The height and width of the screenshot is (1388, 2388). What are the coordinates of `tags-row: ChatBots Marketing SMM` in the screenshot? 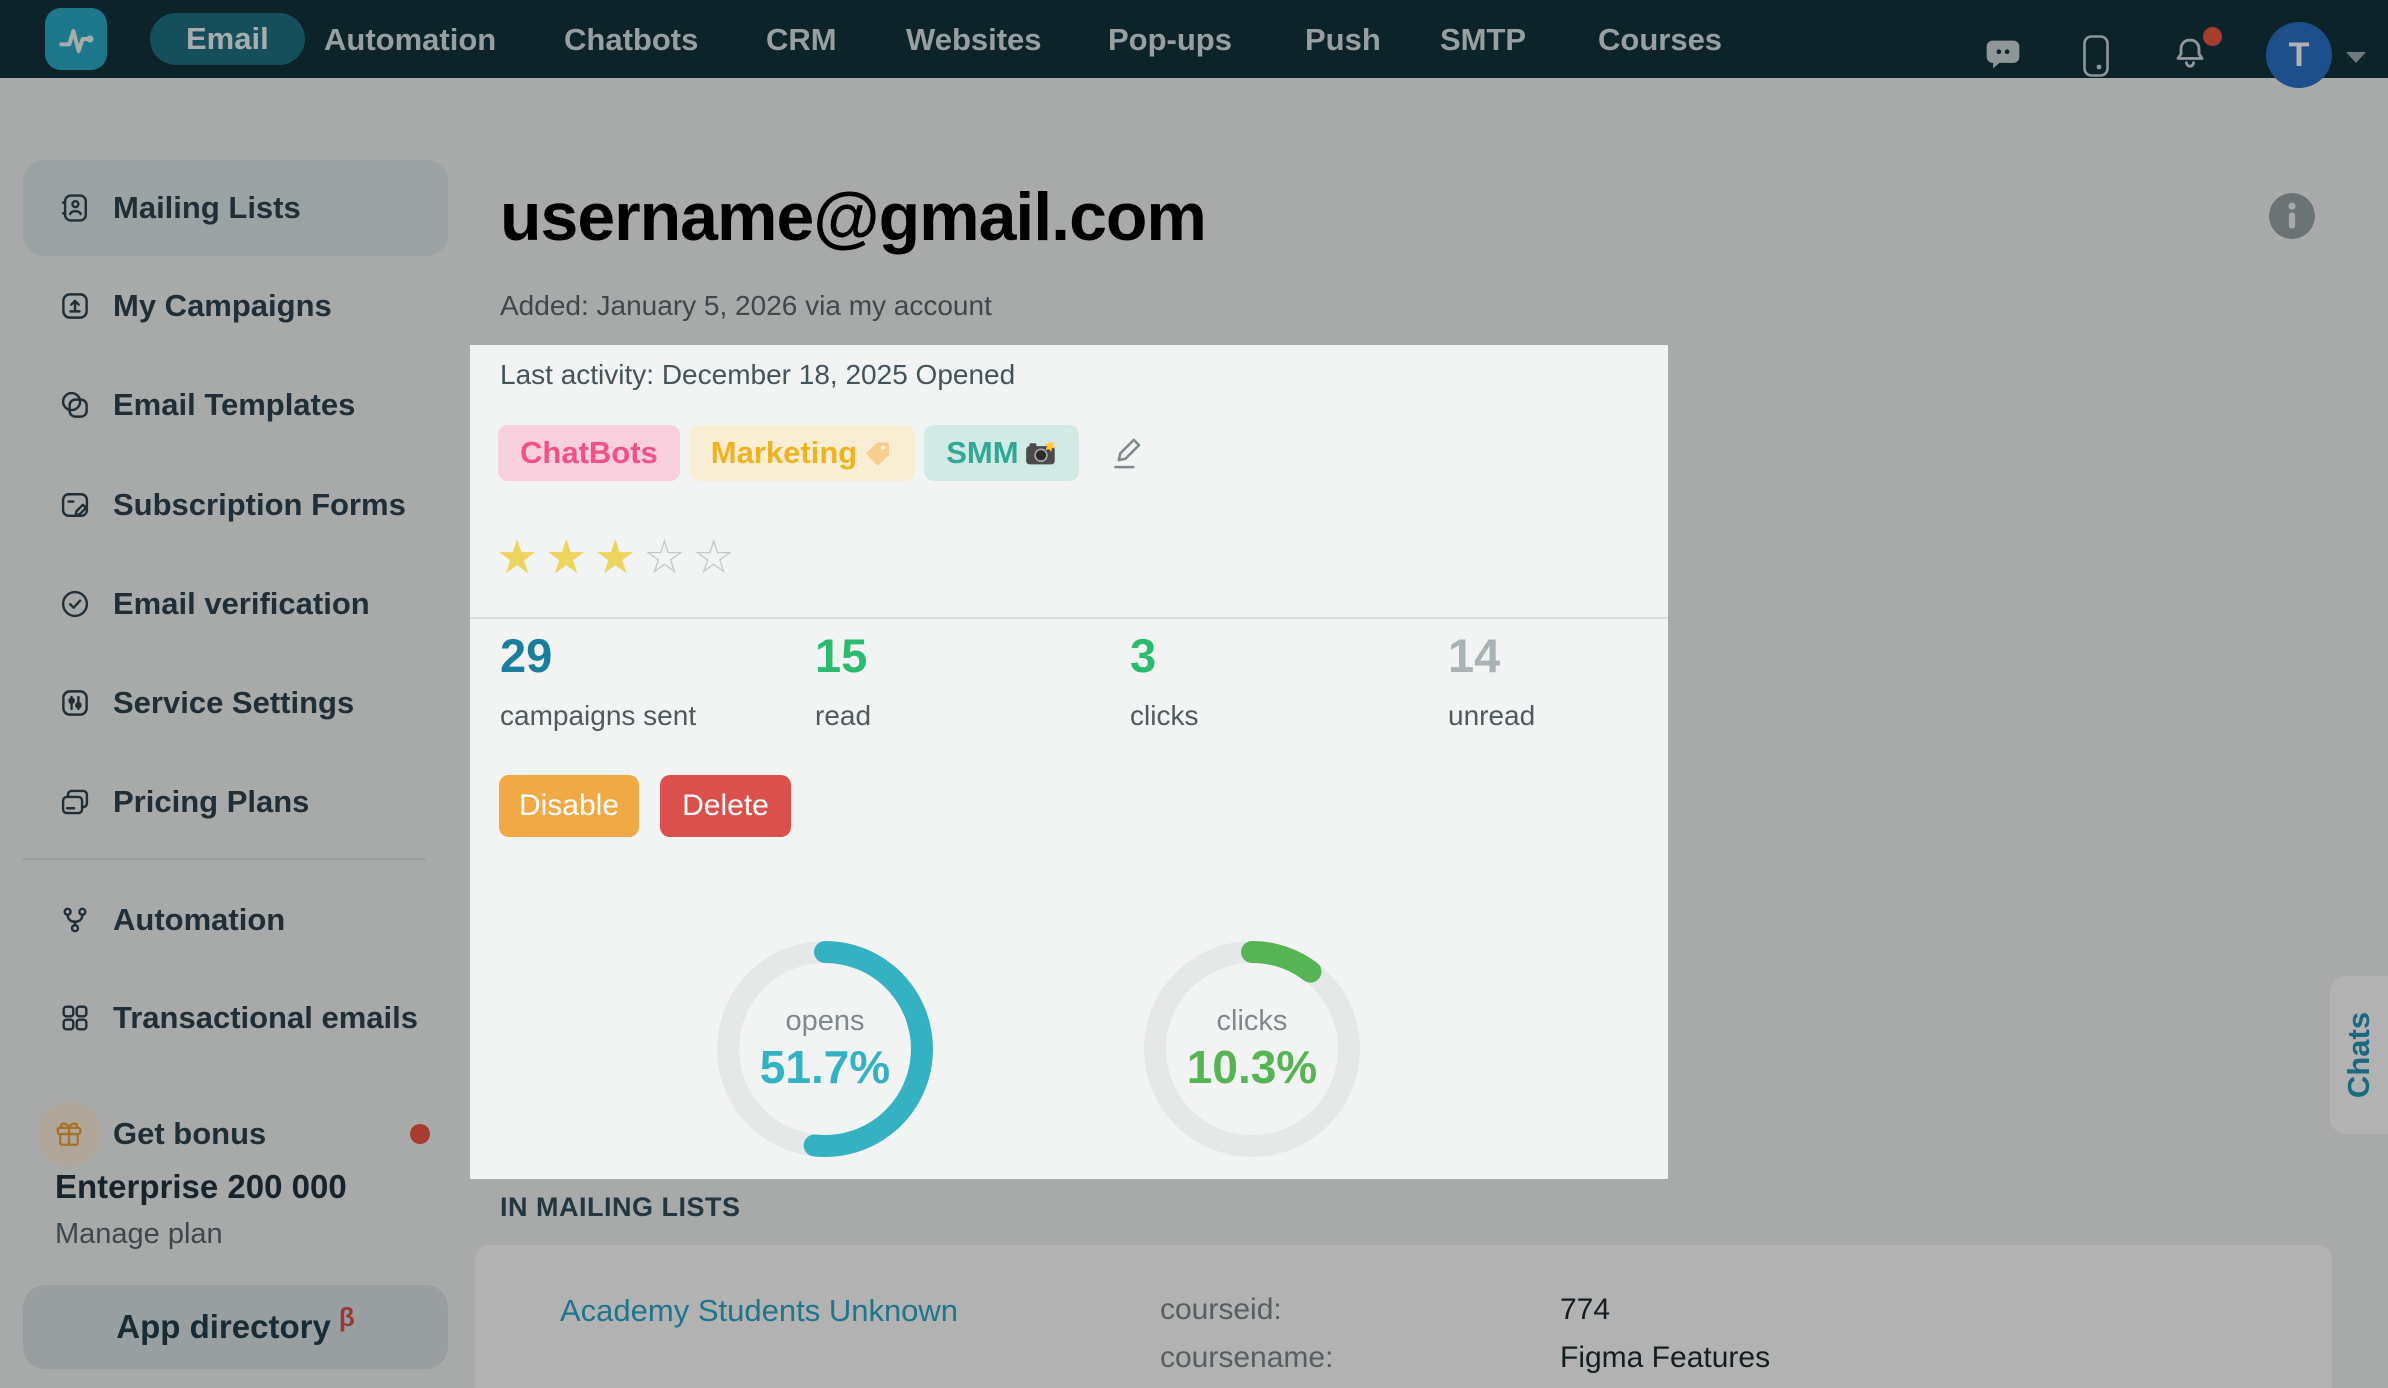 It's located at (823, 453).